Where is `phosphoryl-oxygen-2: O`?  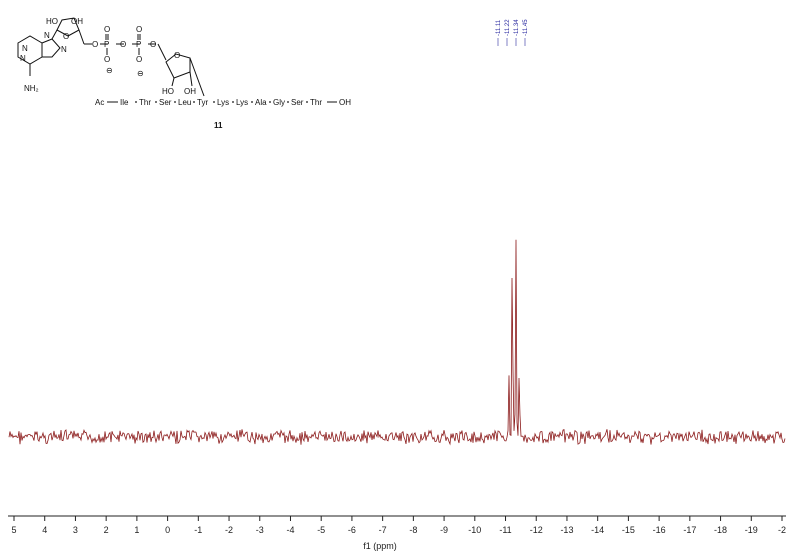 phosphoryl-oxygen-2: O is located at coordinates (139, 29).